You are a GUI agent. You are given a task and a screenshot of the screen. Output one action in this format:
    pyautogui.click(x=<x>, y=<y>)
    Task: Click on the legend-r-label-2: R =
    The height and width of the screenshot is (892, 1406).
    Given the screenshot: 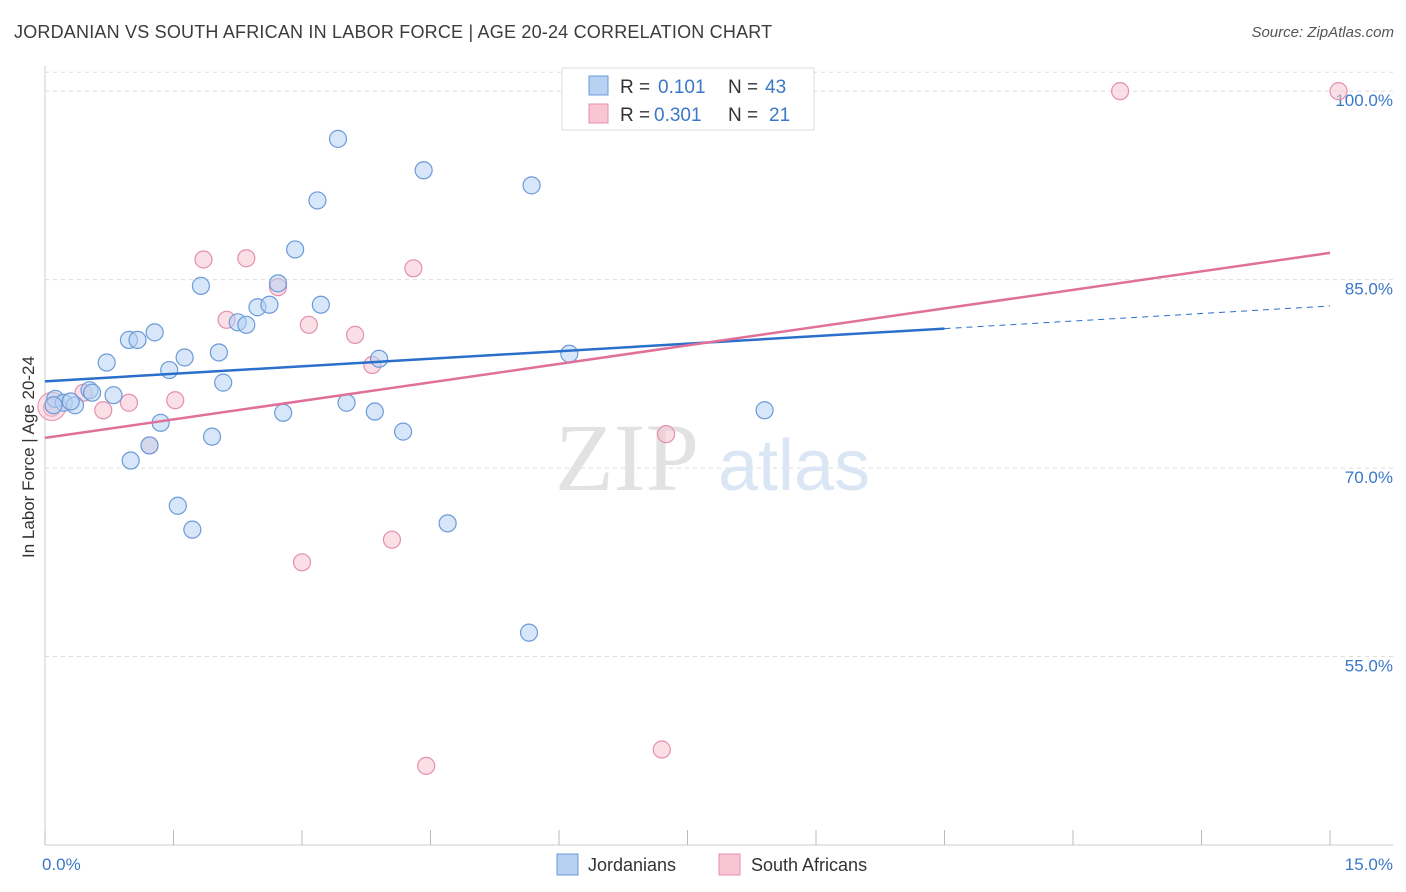 What is the action you would take?
    pyautogui.click(x=635, y=115)
    